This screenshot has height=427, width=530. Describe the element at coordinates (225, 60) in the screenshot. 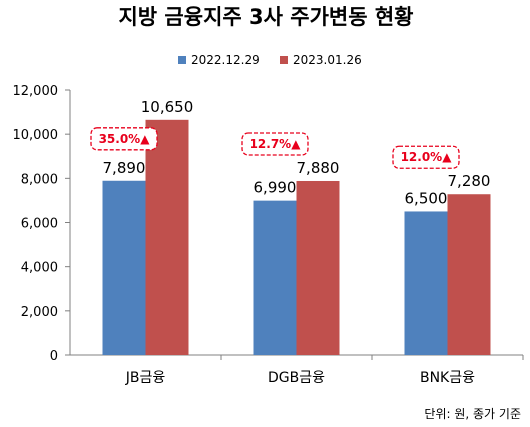

I see `legend-label-series-1: 2022.12.29` at that location.